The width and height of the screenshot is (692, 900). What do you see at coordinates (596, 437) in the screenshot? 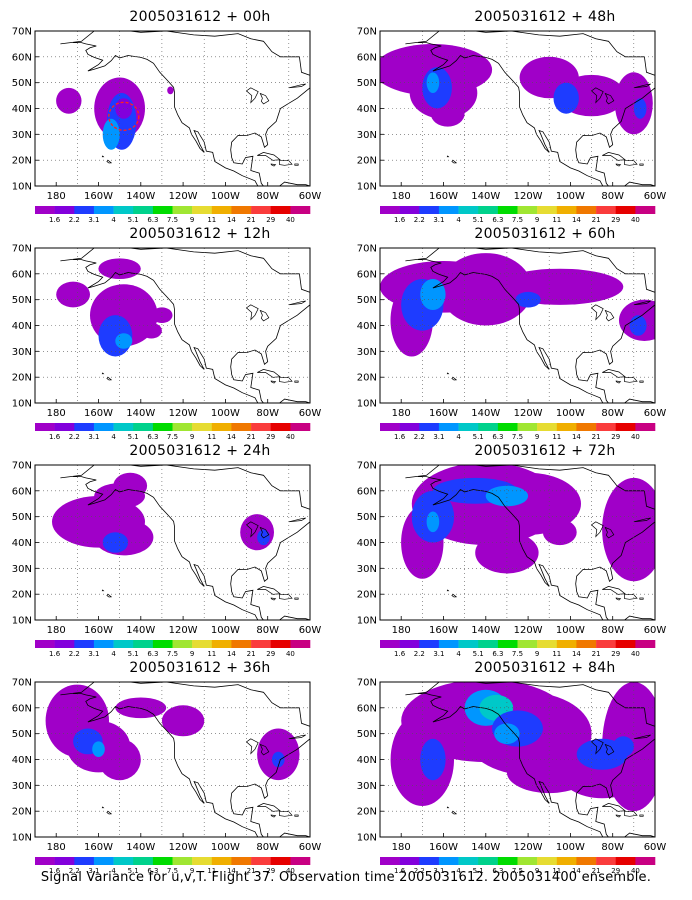
I see `colorbar-label: 21` at bounding box center [596, 437].